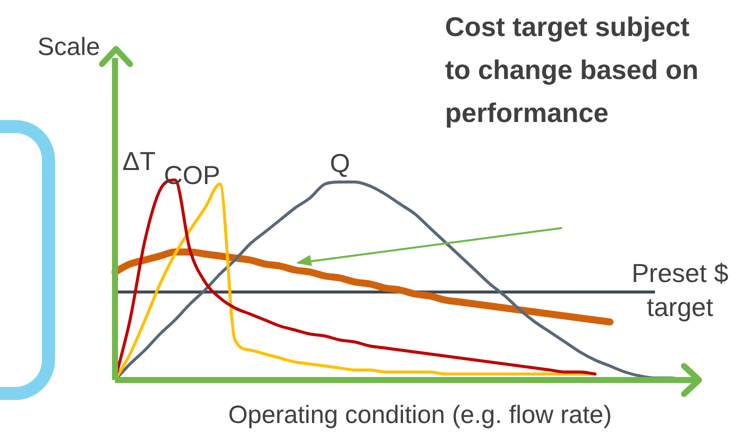  I want to click on series-label: ΔT, so click(139, 161).